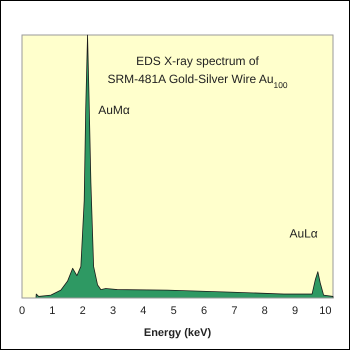  Describe the element at coordinates (325, 310) in the screenshot. I see `x-tick-label: 10` at that location.